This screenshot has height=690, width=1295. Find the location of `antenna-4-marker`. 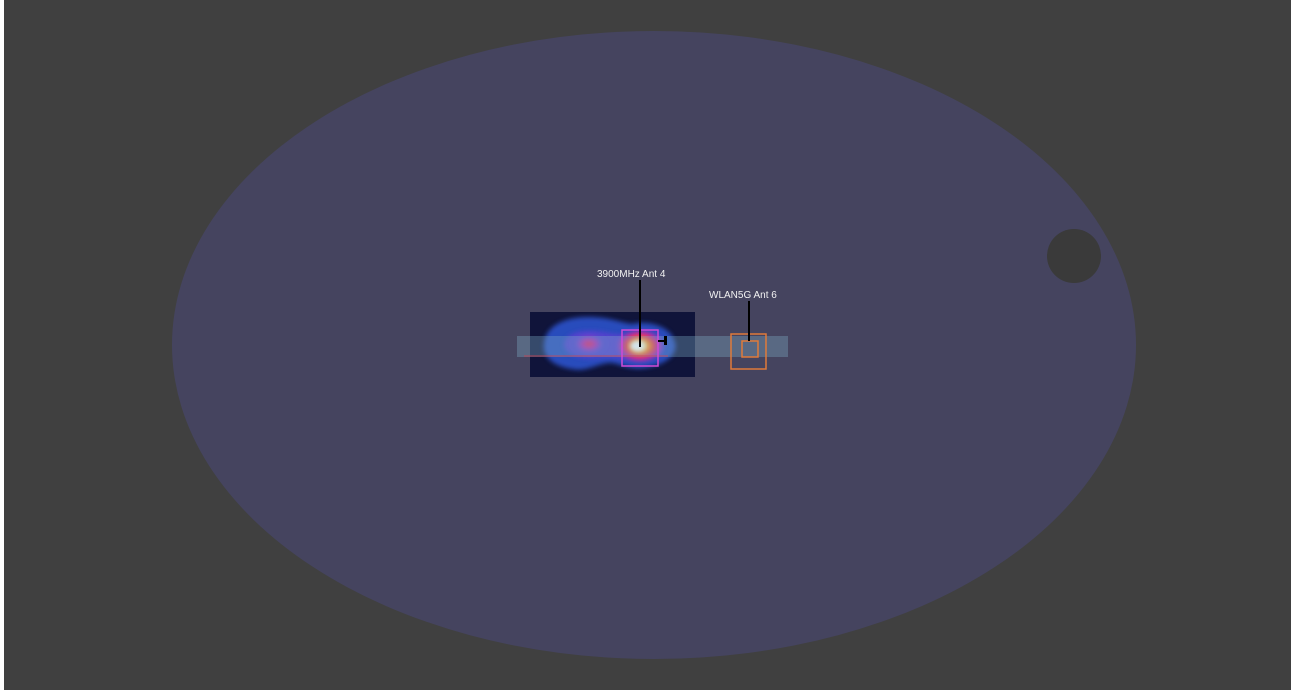

antenna-4-marker is located at coordinates (644, 323).